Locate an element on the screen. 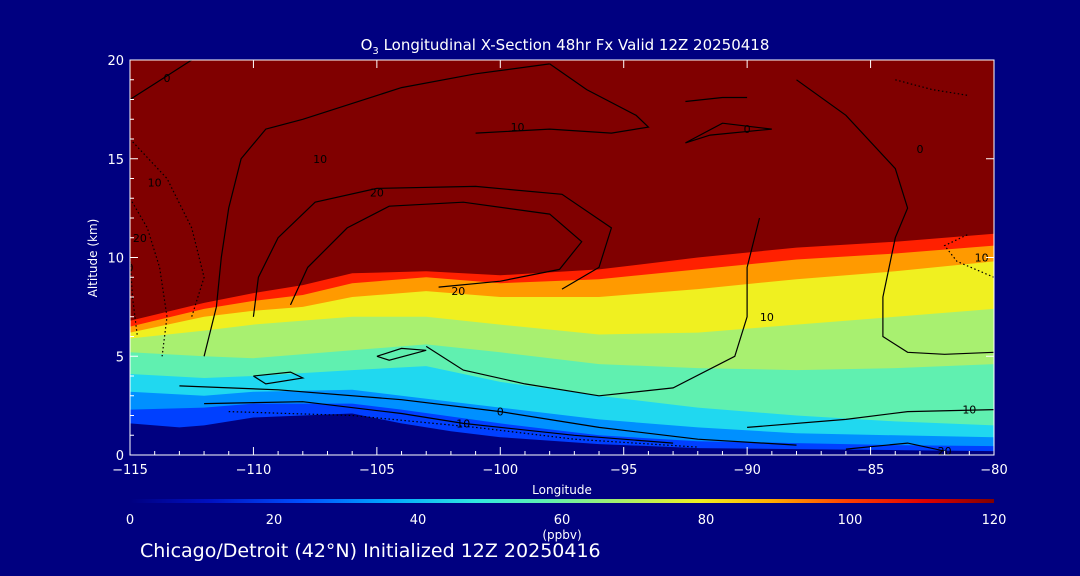 Image resolution: width=1080 pixels, height=576 pixels. colorbar-gradient is located at coordinates (562, 501).